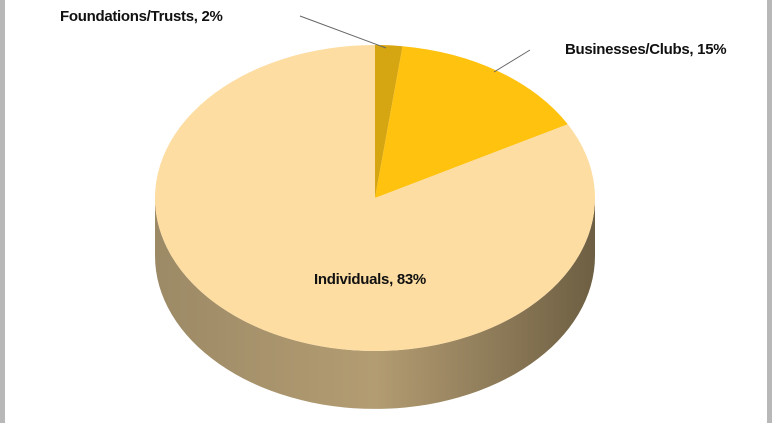 The height and width of the screenshot is (423, 772). What do you see at coordinates (645, 49) in the screenshot?
I see `slice-label: Businesses/Clubs, 15%` at bounding box center [645, 49].